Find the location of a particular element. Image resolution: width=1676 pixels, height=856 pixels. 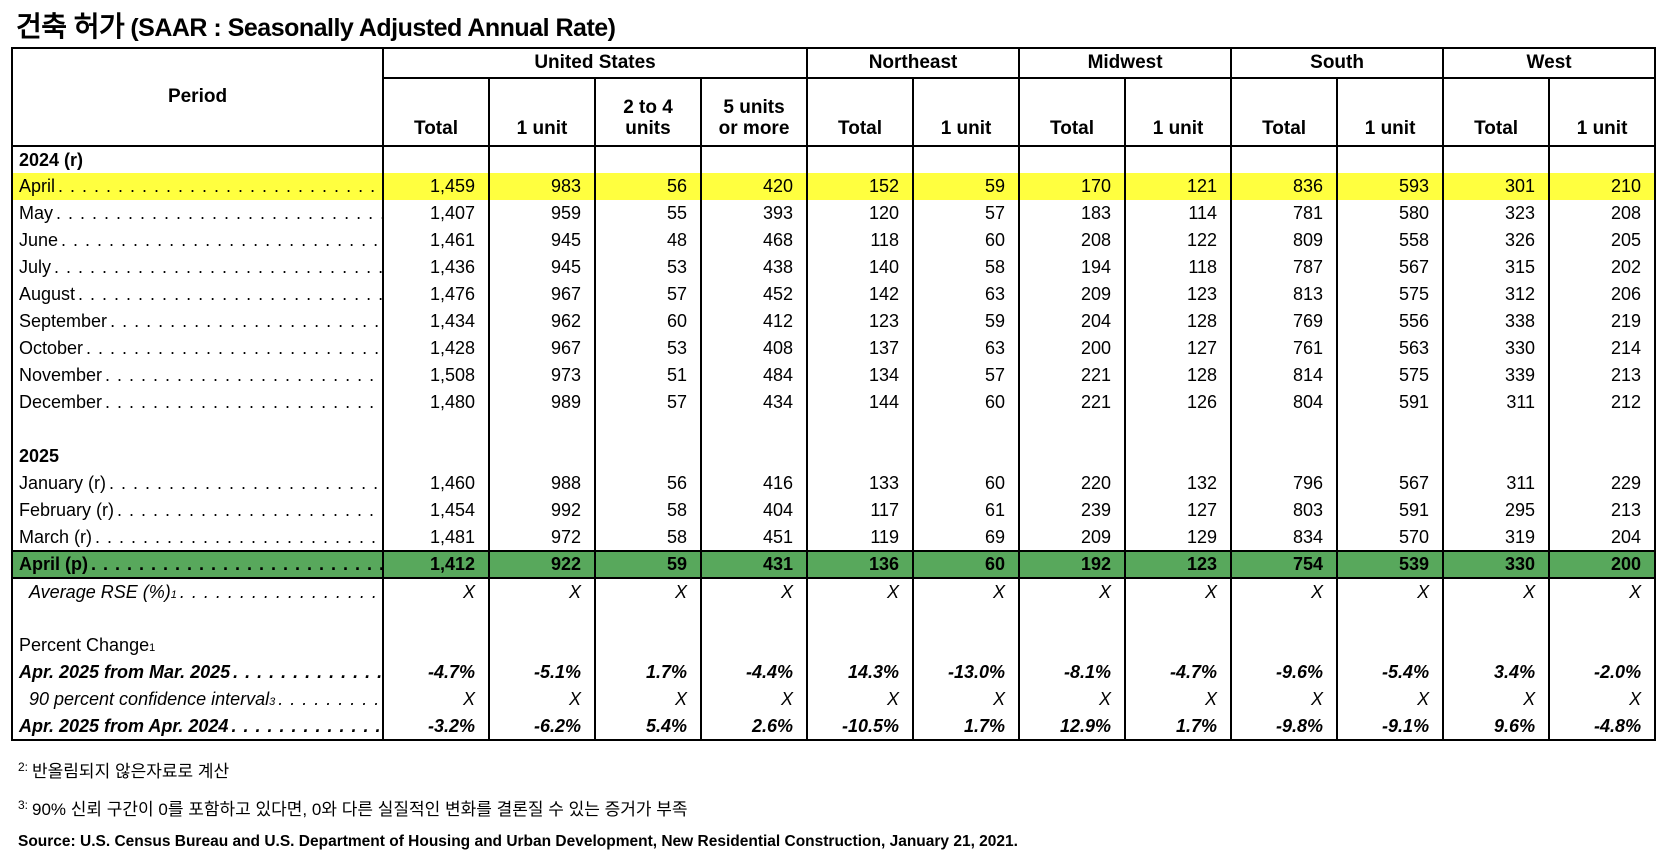

value-cell: 813 is located at coordinates (1284, 295).